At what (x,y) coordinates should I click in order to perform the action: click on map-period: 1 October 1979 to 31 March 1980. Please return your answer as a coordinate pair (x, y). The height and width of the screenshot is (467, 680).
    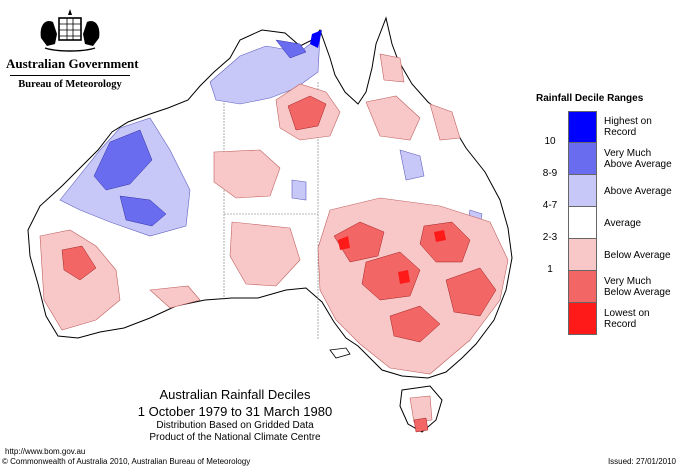
    Looking at the image, I should click on (235, 411).